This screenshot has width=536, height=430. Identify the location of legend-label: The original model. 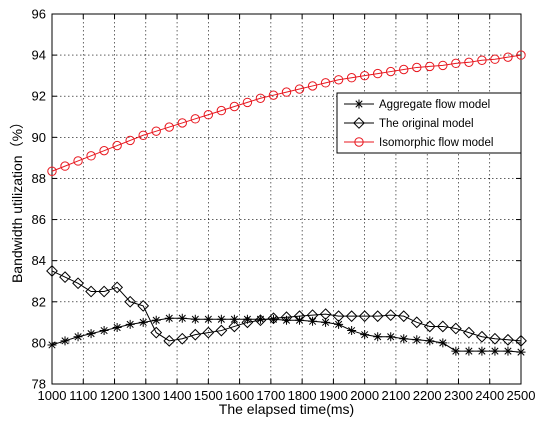
(426, 124).